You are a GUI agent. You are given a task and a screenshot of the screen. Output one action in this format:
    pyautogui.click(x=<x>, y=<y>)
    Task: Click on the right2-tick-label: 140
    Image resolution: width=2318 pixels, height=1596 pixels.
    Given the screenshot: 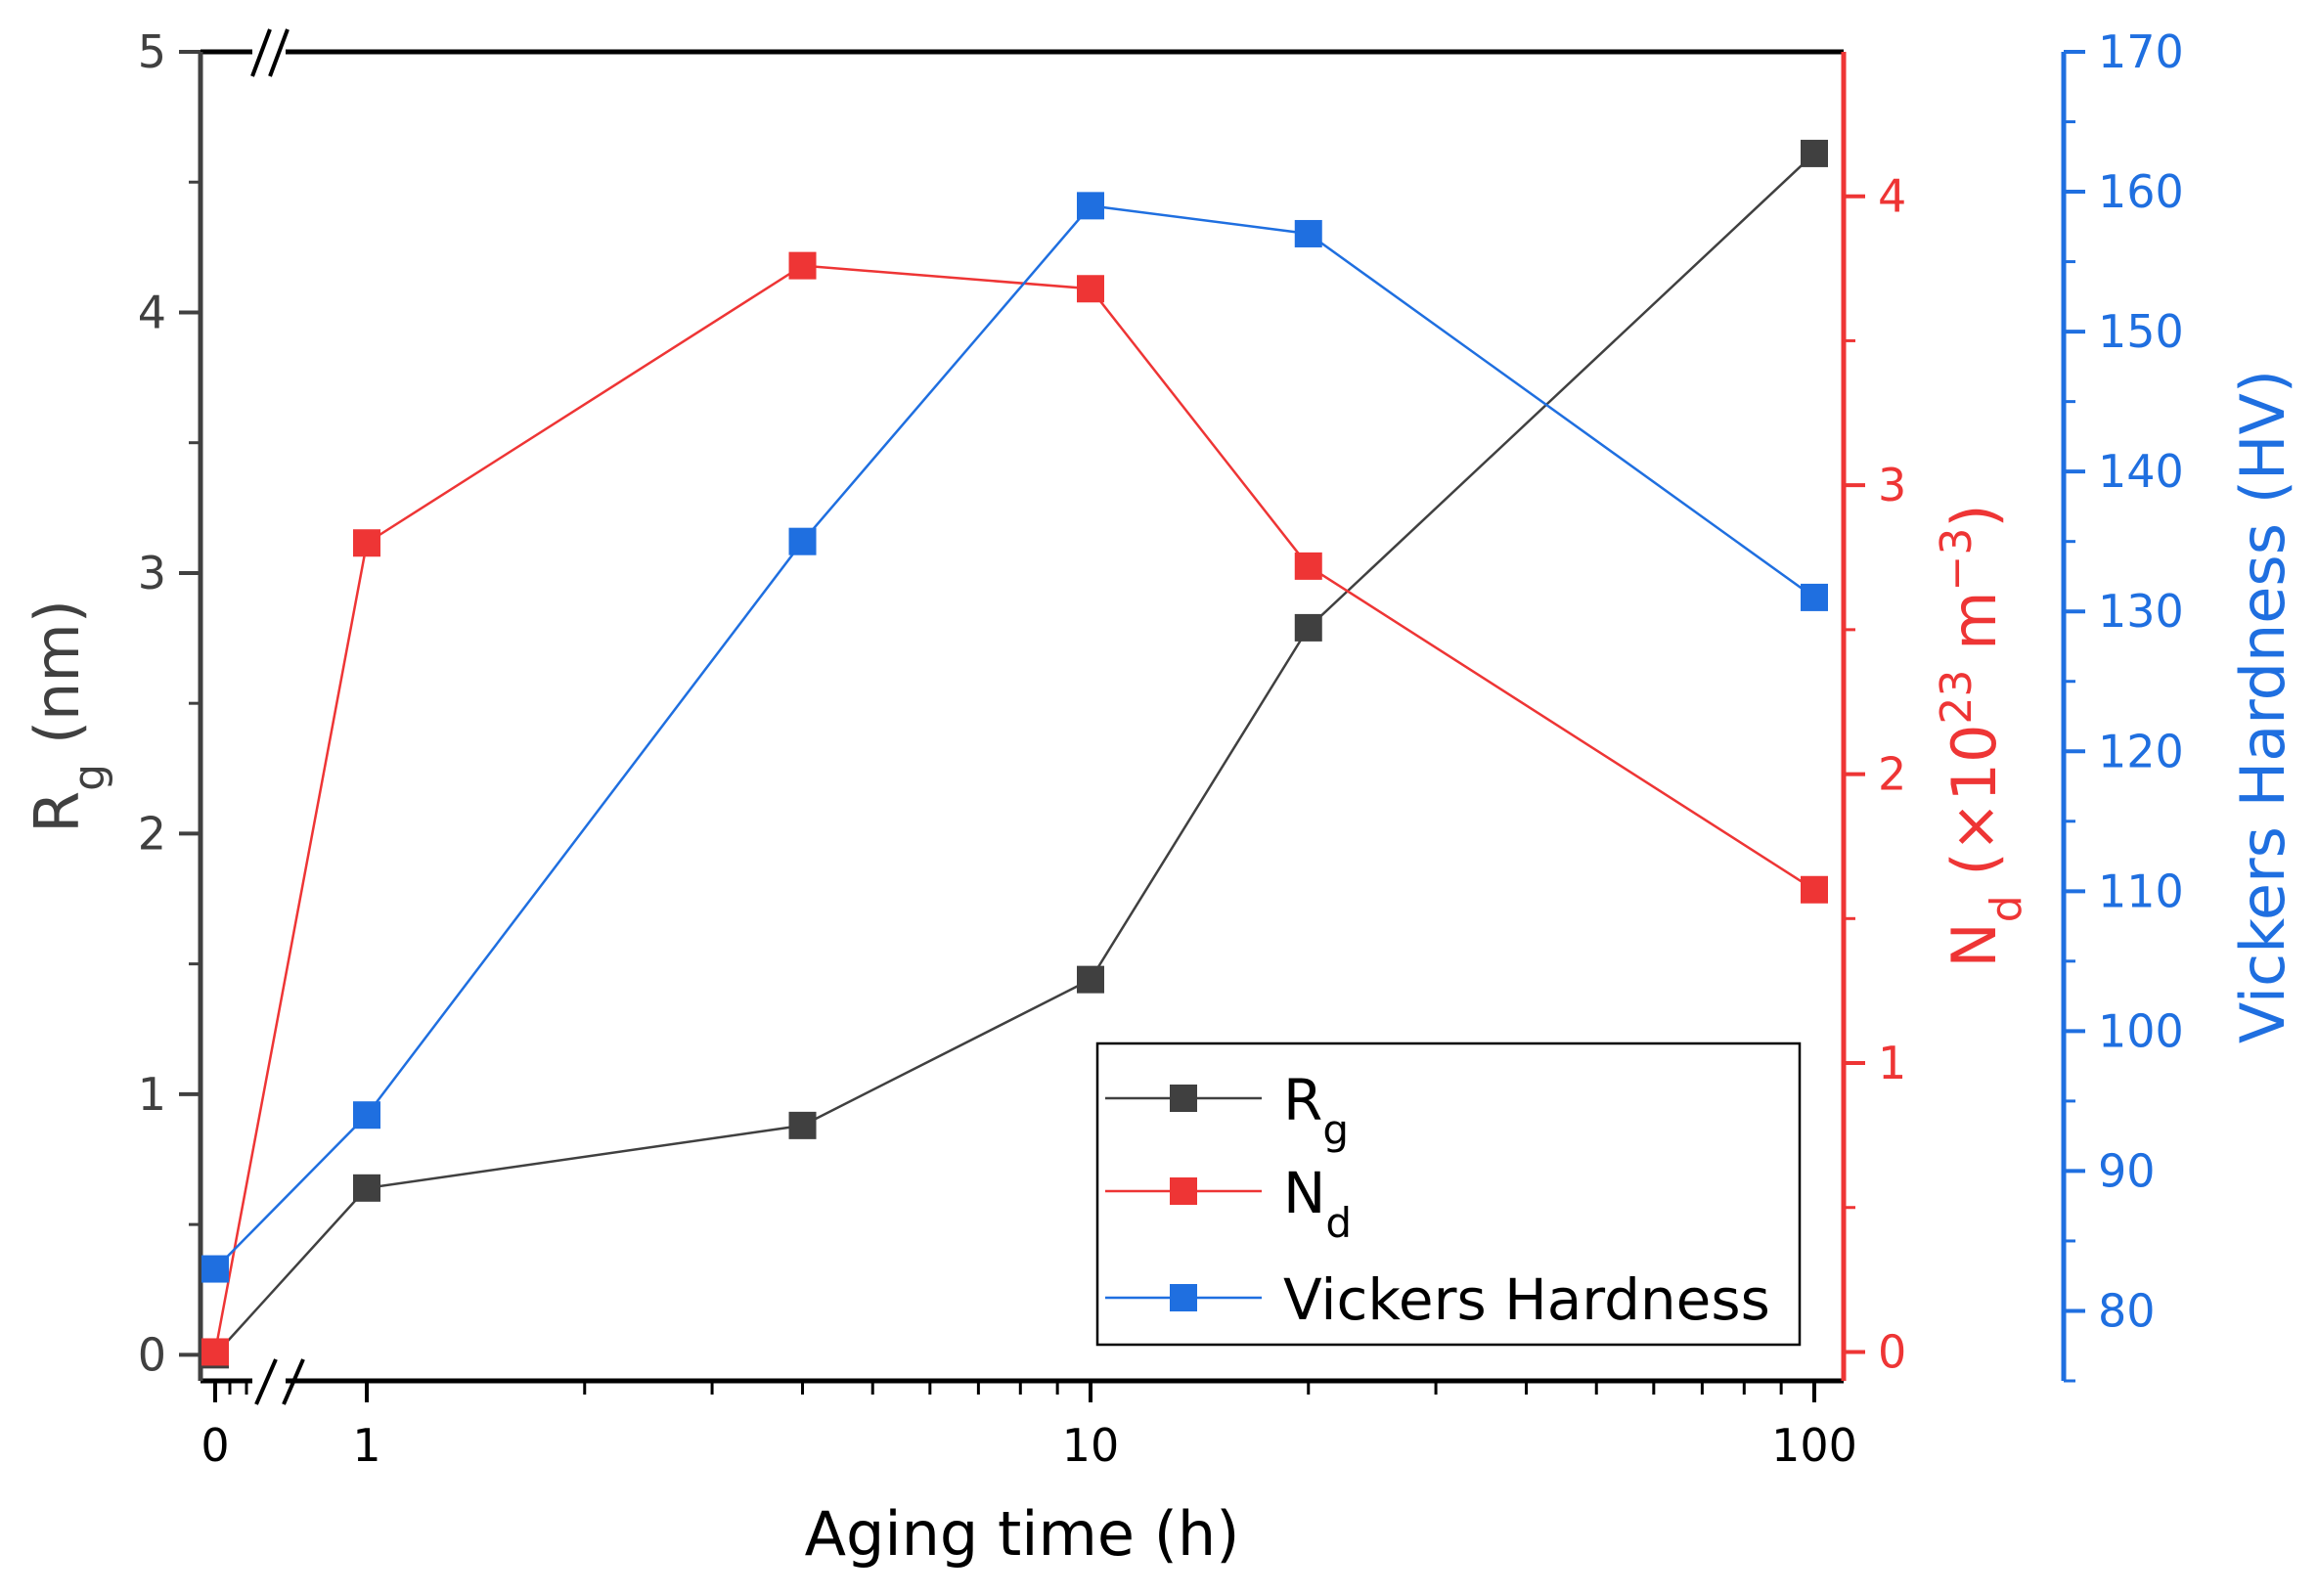 What is the action you would take?
    pyautogui.click(x=2141, y=471)
    